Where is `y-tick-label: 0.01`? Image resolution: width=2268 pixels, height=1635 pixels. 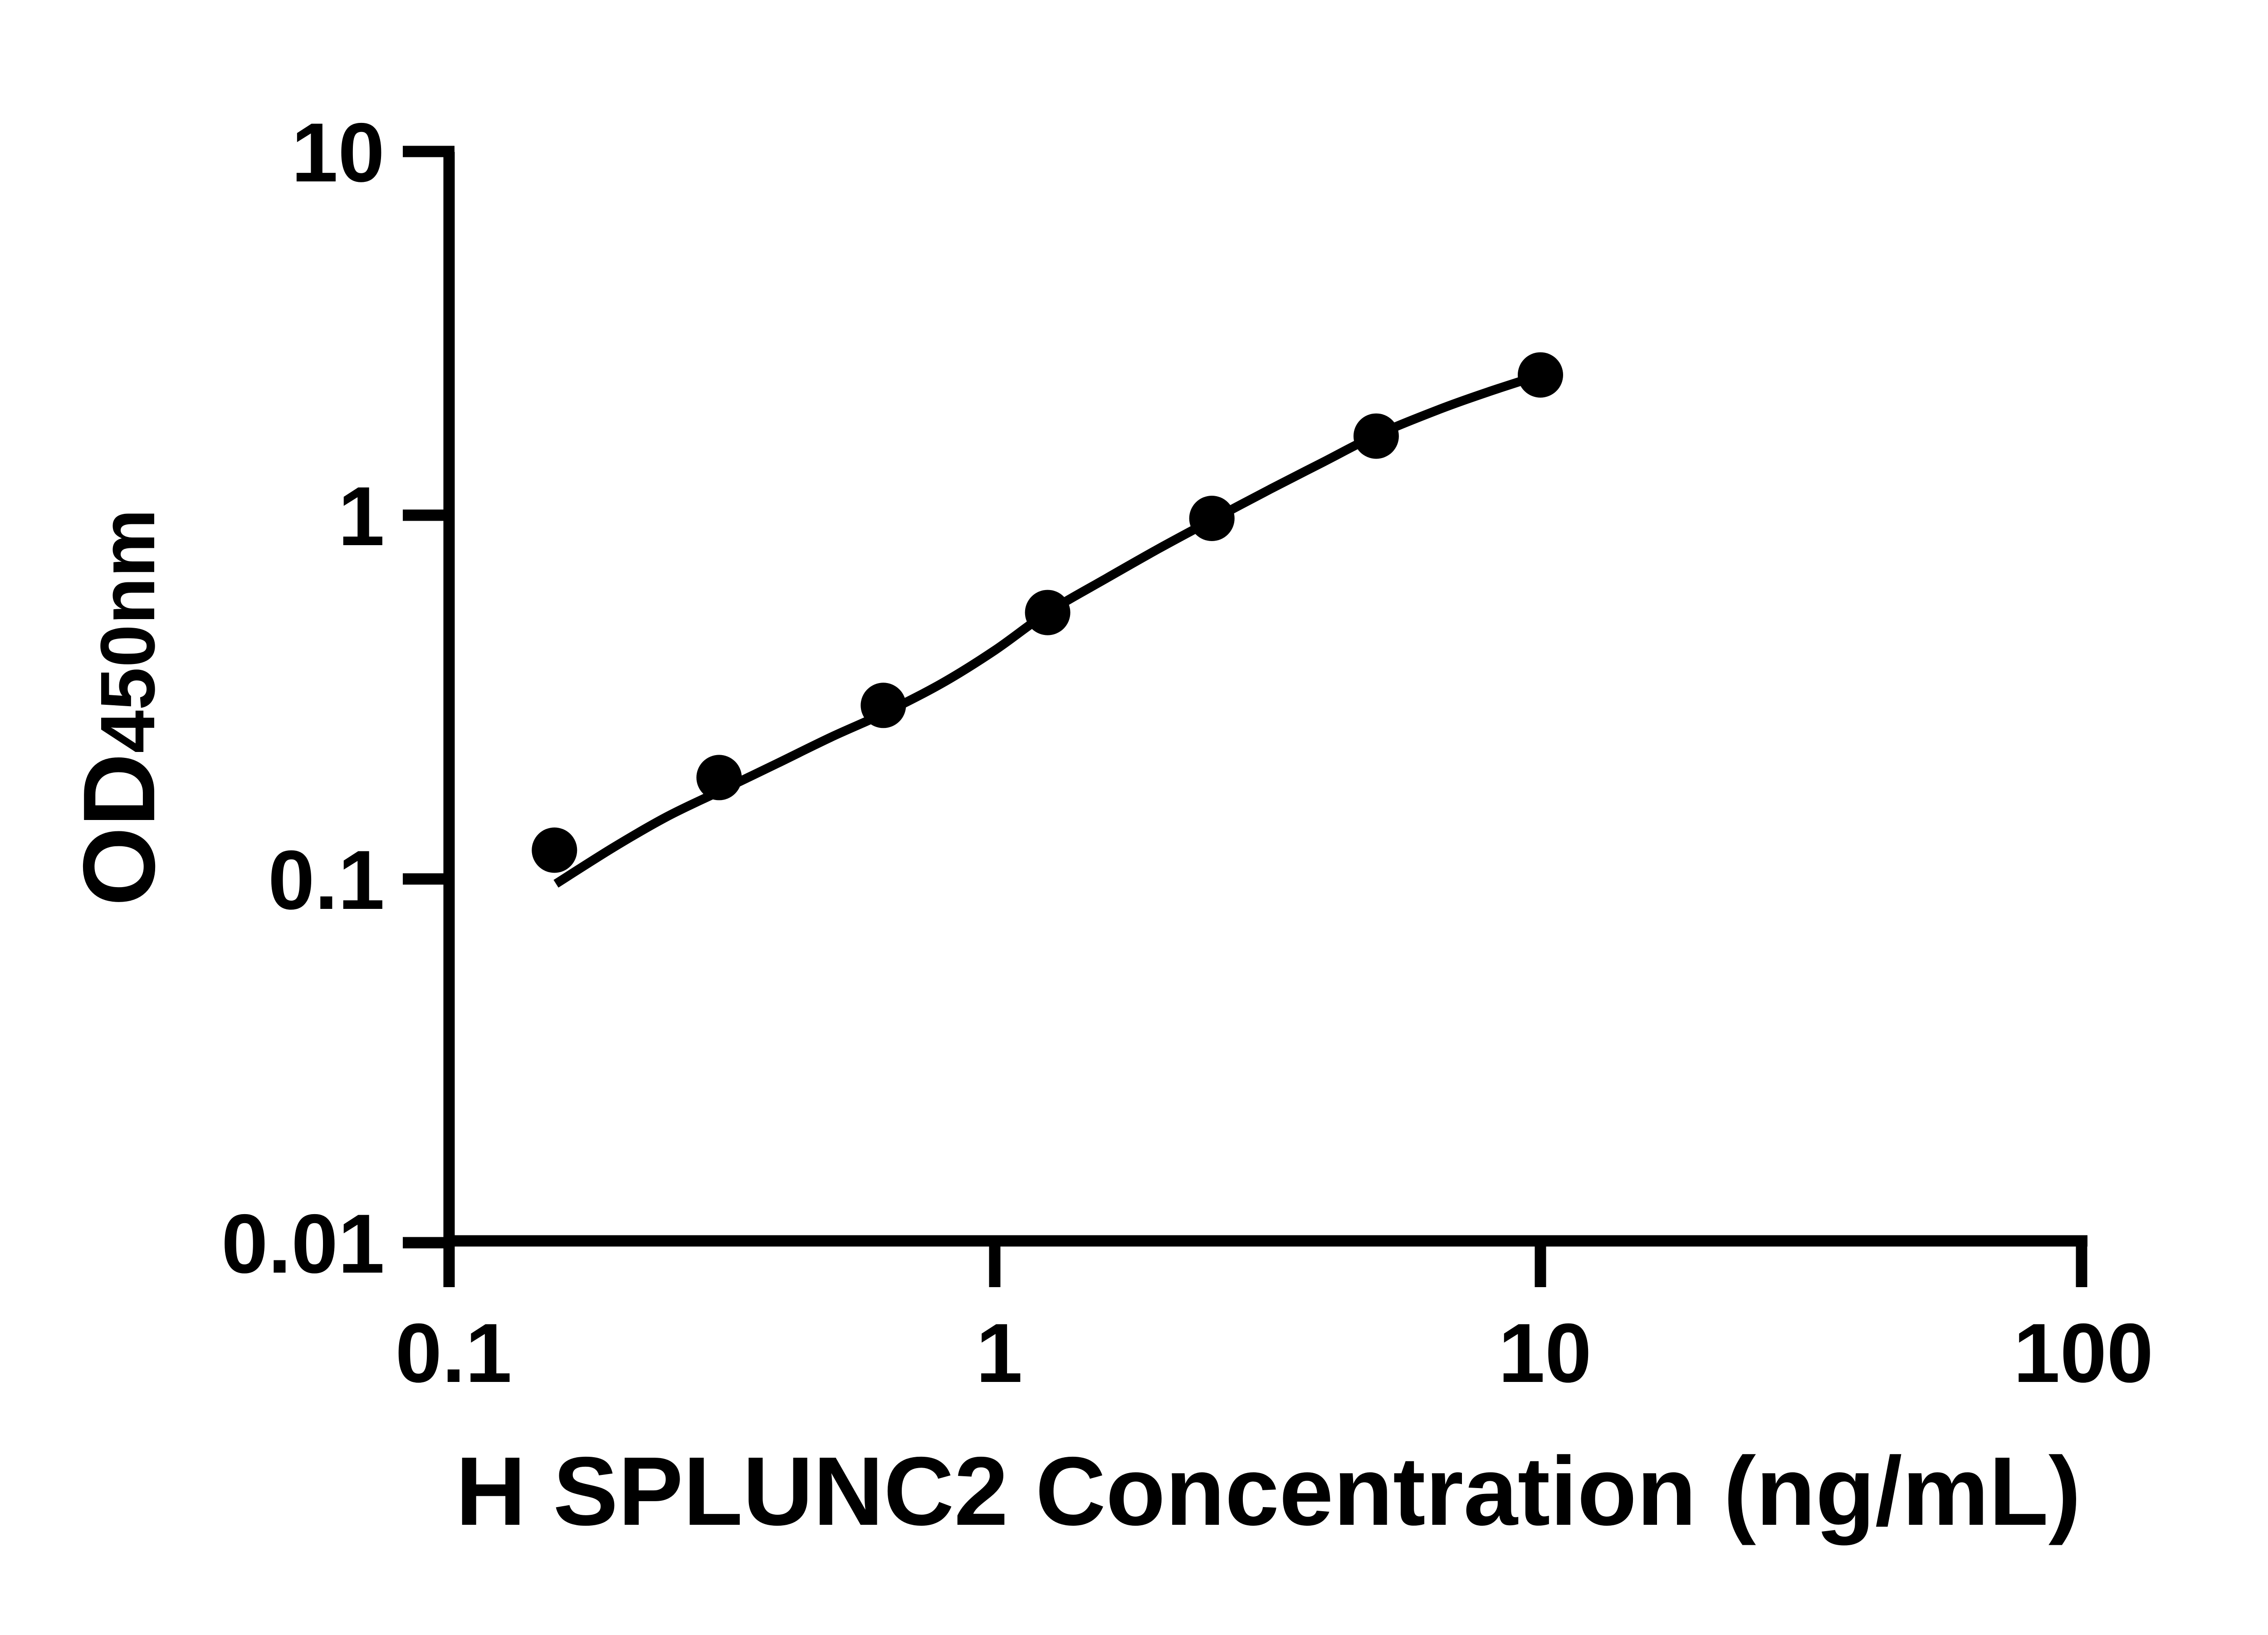
y-tick-label: 0.01 is located at coordinates (303, 1244).